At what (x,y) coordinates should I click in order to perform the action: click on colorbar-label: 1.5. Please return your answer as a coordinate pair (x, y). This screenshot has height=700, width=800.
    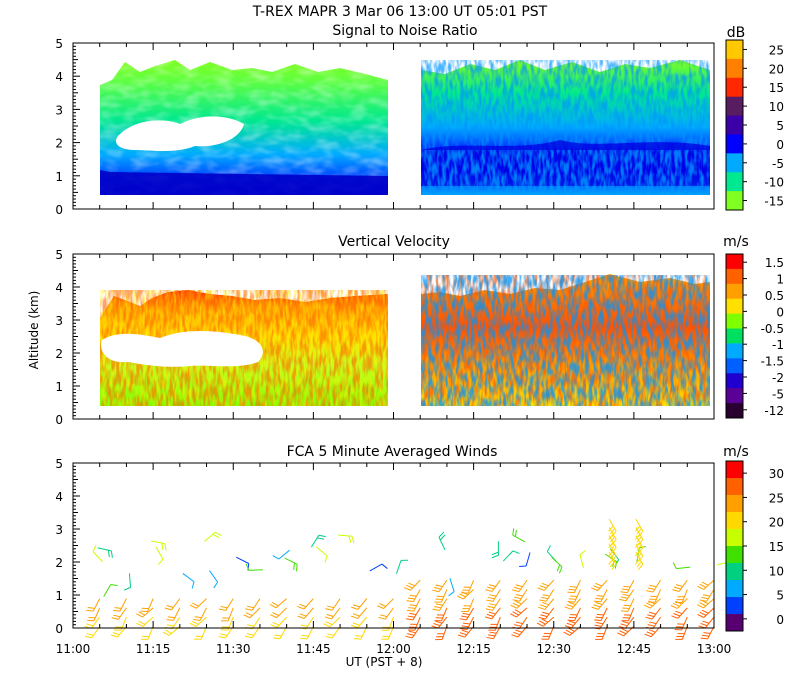
    Looking at the image, I should click on (774, 263).